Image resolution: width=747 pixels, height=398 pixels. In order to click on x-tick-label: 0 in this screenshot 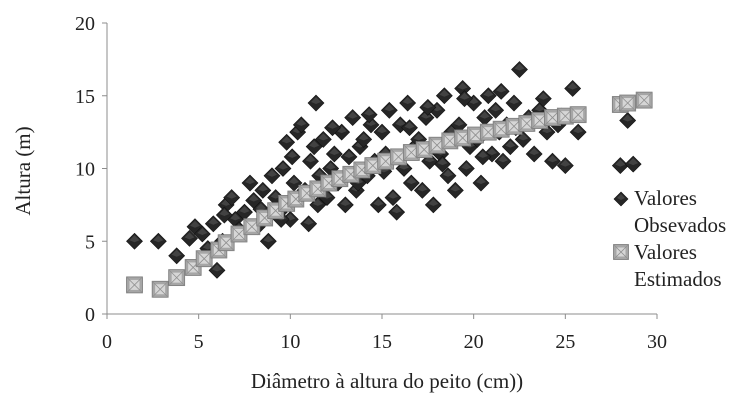, I will do `click(107, 342)`.